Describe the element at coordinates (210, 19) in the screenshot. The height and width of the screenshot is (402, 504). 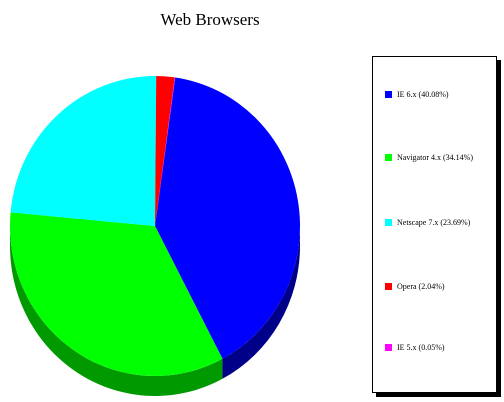
I see `chart-title: Web Browsers` at that location.